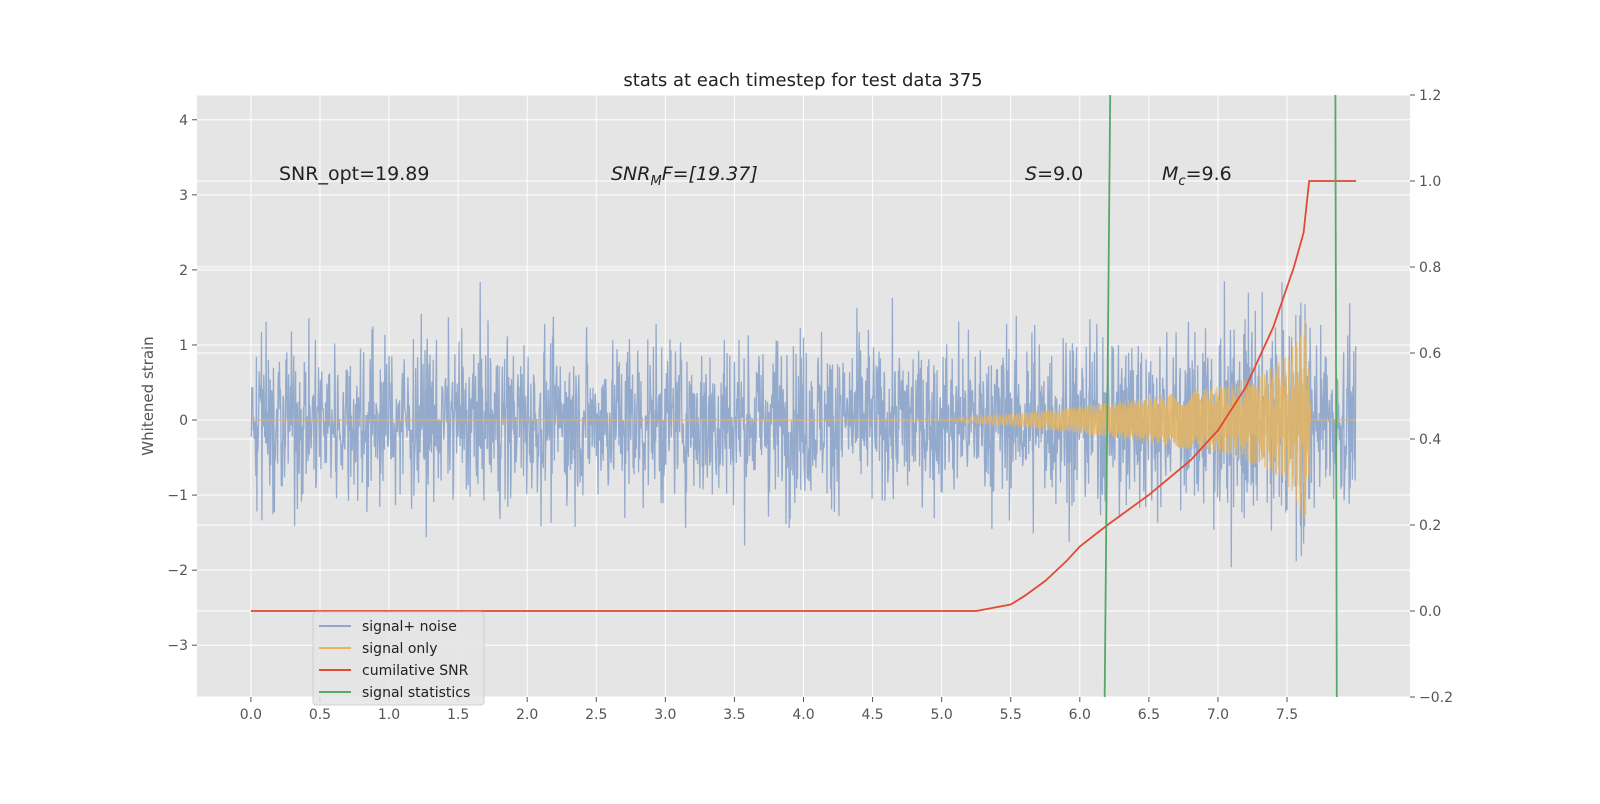 The height and width of the screenshot is (804, 1600). I want to click on x-tick-label: 3.0, so click(665, 715).